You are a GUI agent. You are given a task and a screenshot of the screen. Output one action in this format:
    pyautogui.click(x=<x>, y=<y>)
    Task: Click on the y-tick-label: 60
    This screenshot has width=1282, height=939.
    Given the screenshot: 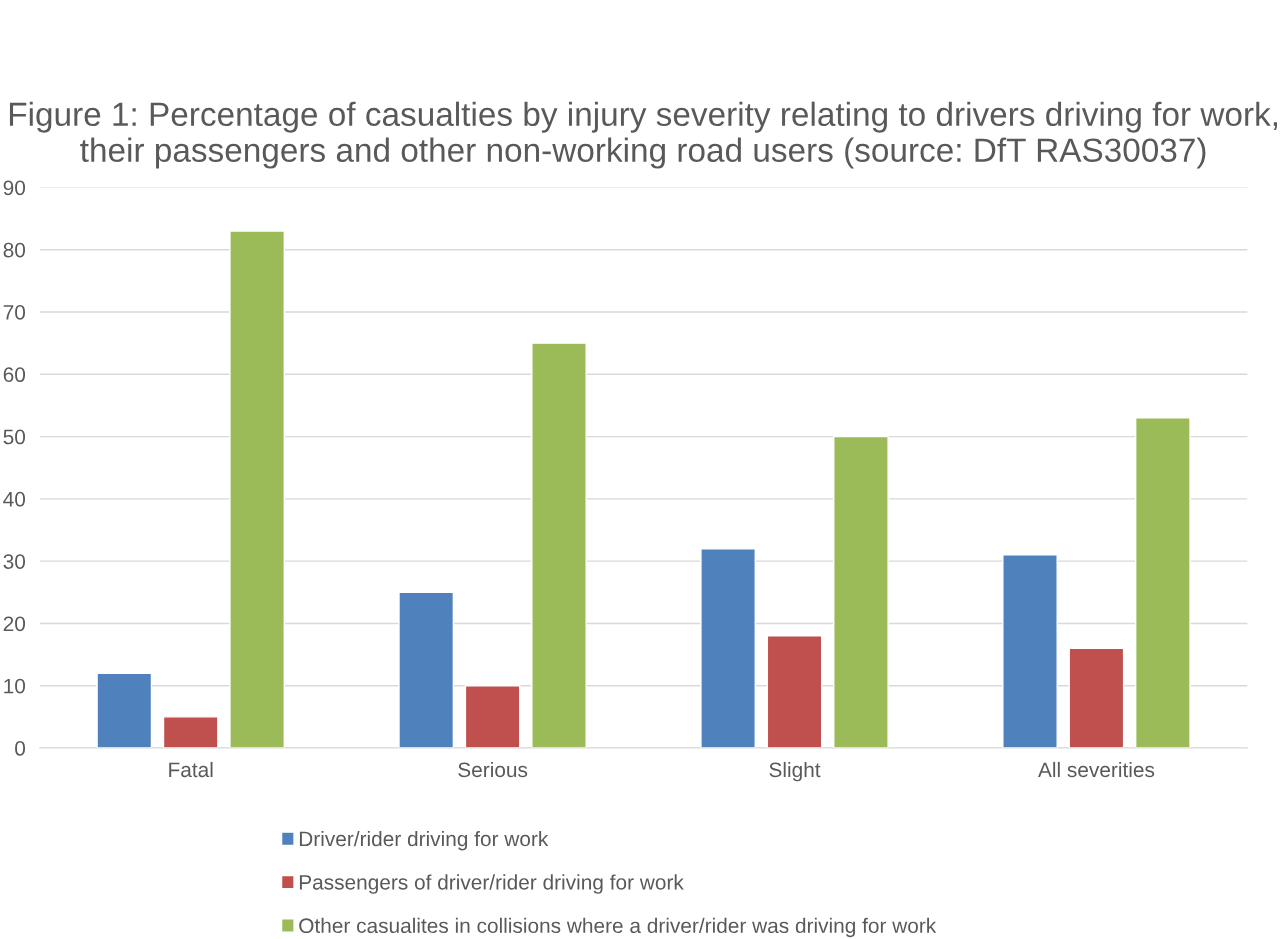 What is the action you would take?
    pyautogui.click(x=14, y=375)
    